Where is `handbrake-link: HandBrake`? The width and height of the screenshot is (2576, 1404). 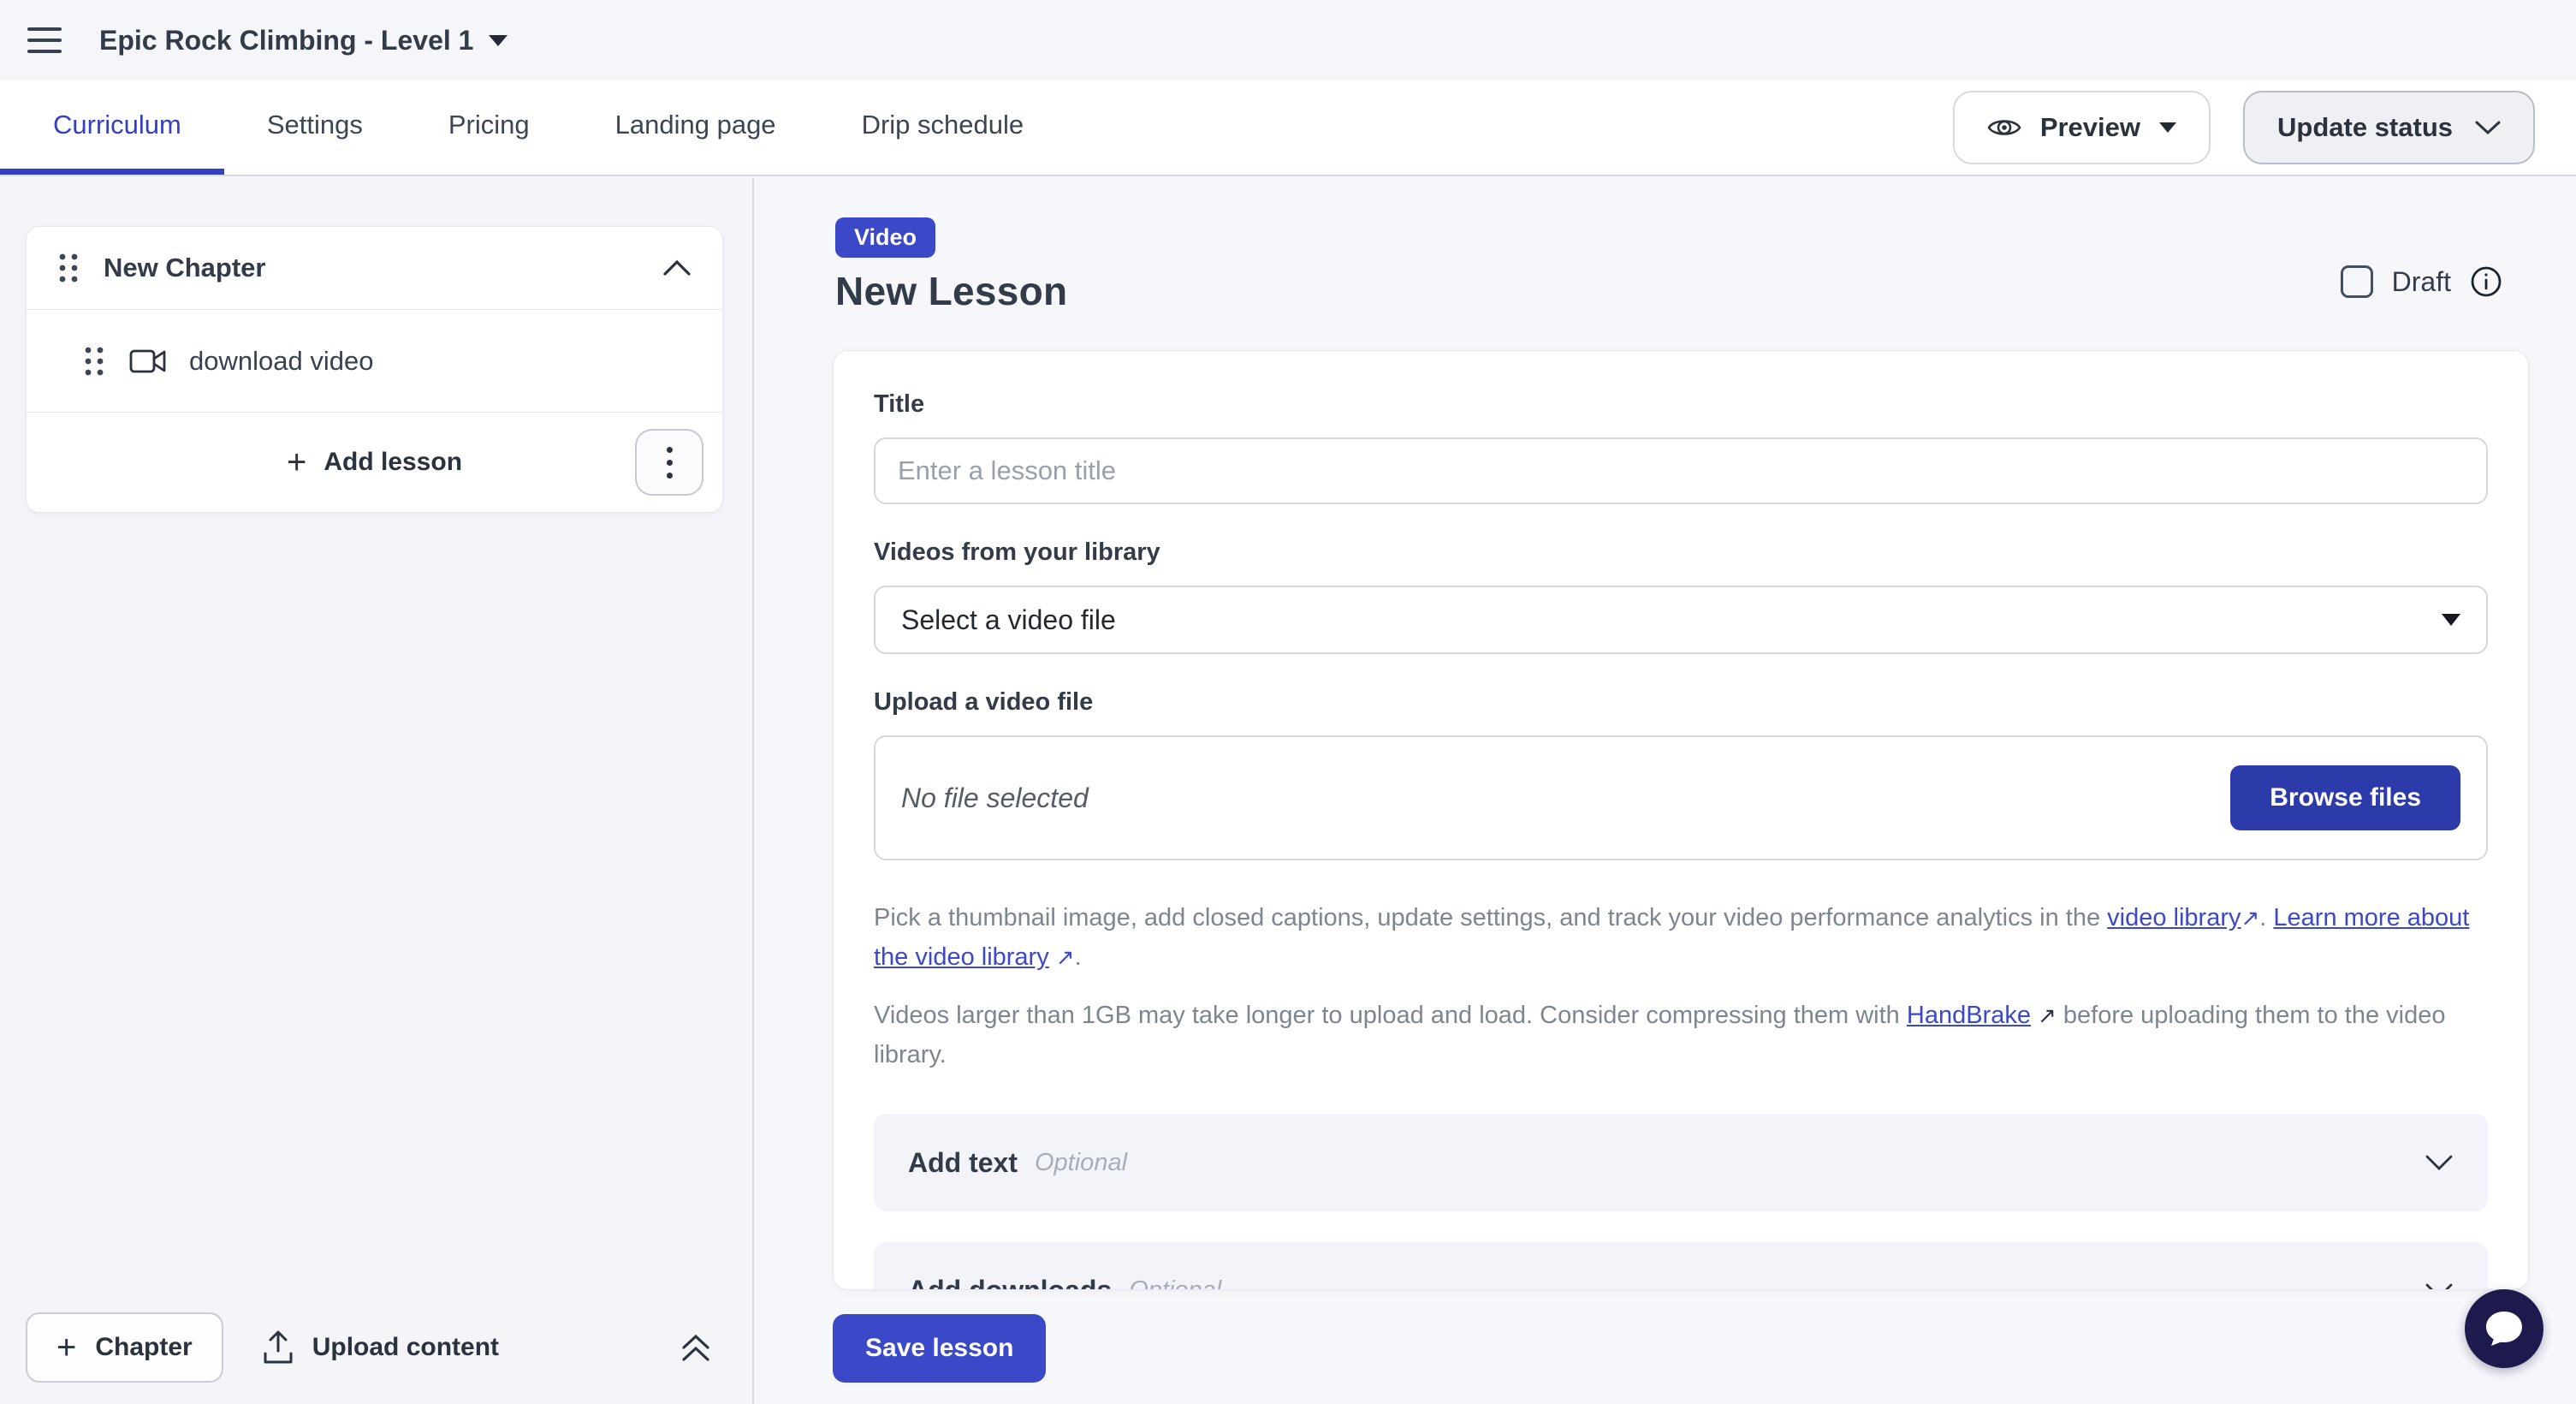
handbrake-link: HandBrake is located at coordinates (1968, 1016).